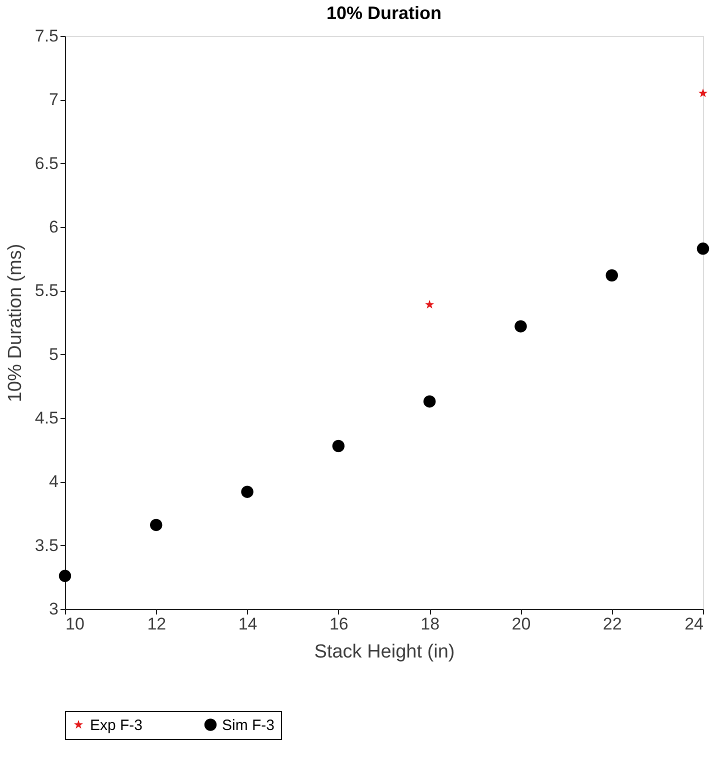  I want to click on y-tick-label: 6.5, so click(46, 163).